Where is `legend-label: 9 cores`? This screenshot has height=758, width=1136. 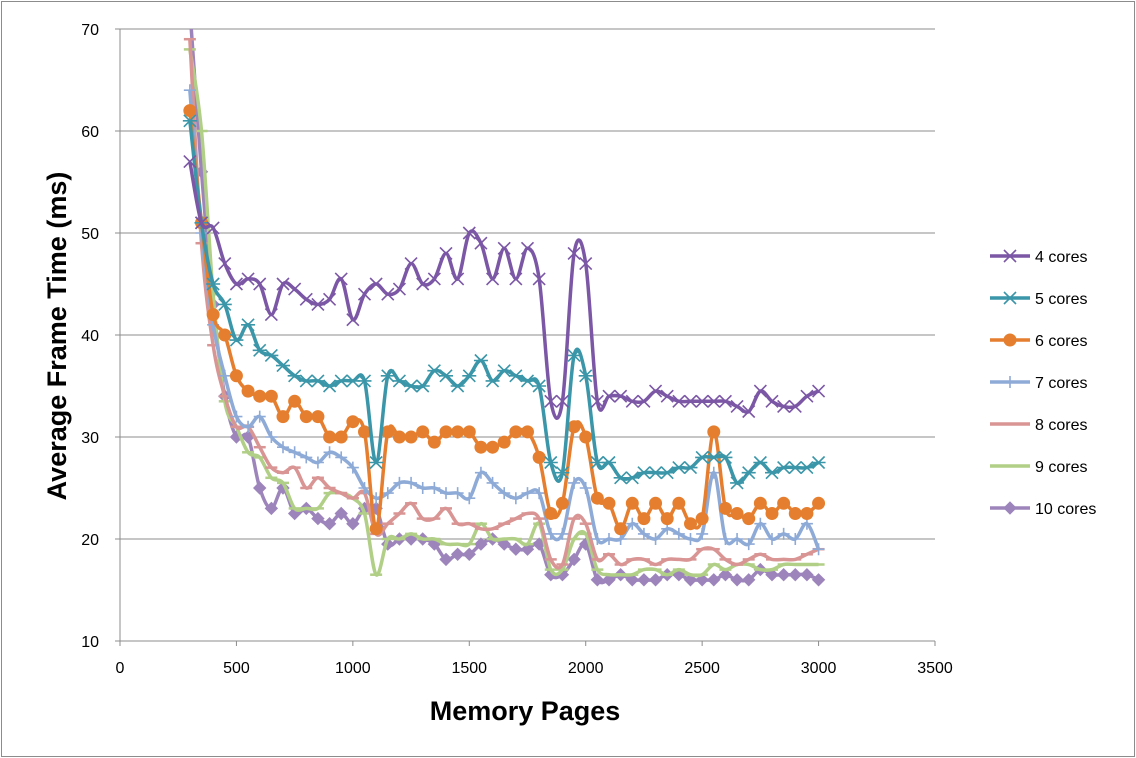
legend-label: 9 cores is located at coordinates (1061, 467).